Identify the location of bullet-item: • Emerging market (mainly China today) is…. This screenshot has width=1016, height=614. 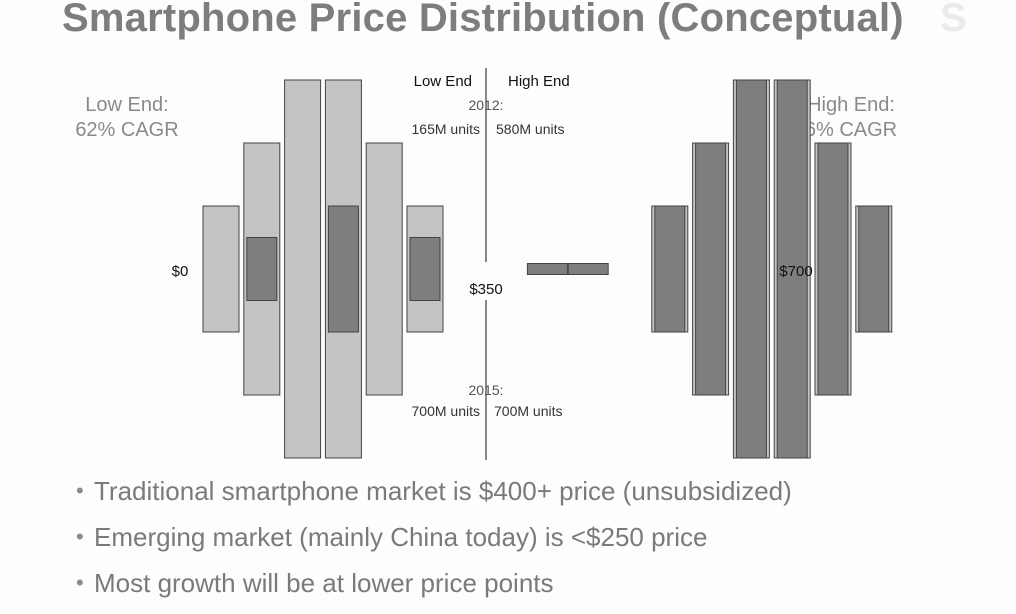
(434, 537).